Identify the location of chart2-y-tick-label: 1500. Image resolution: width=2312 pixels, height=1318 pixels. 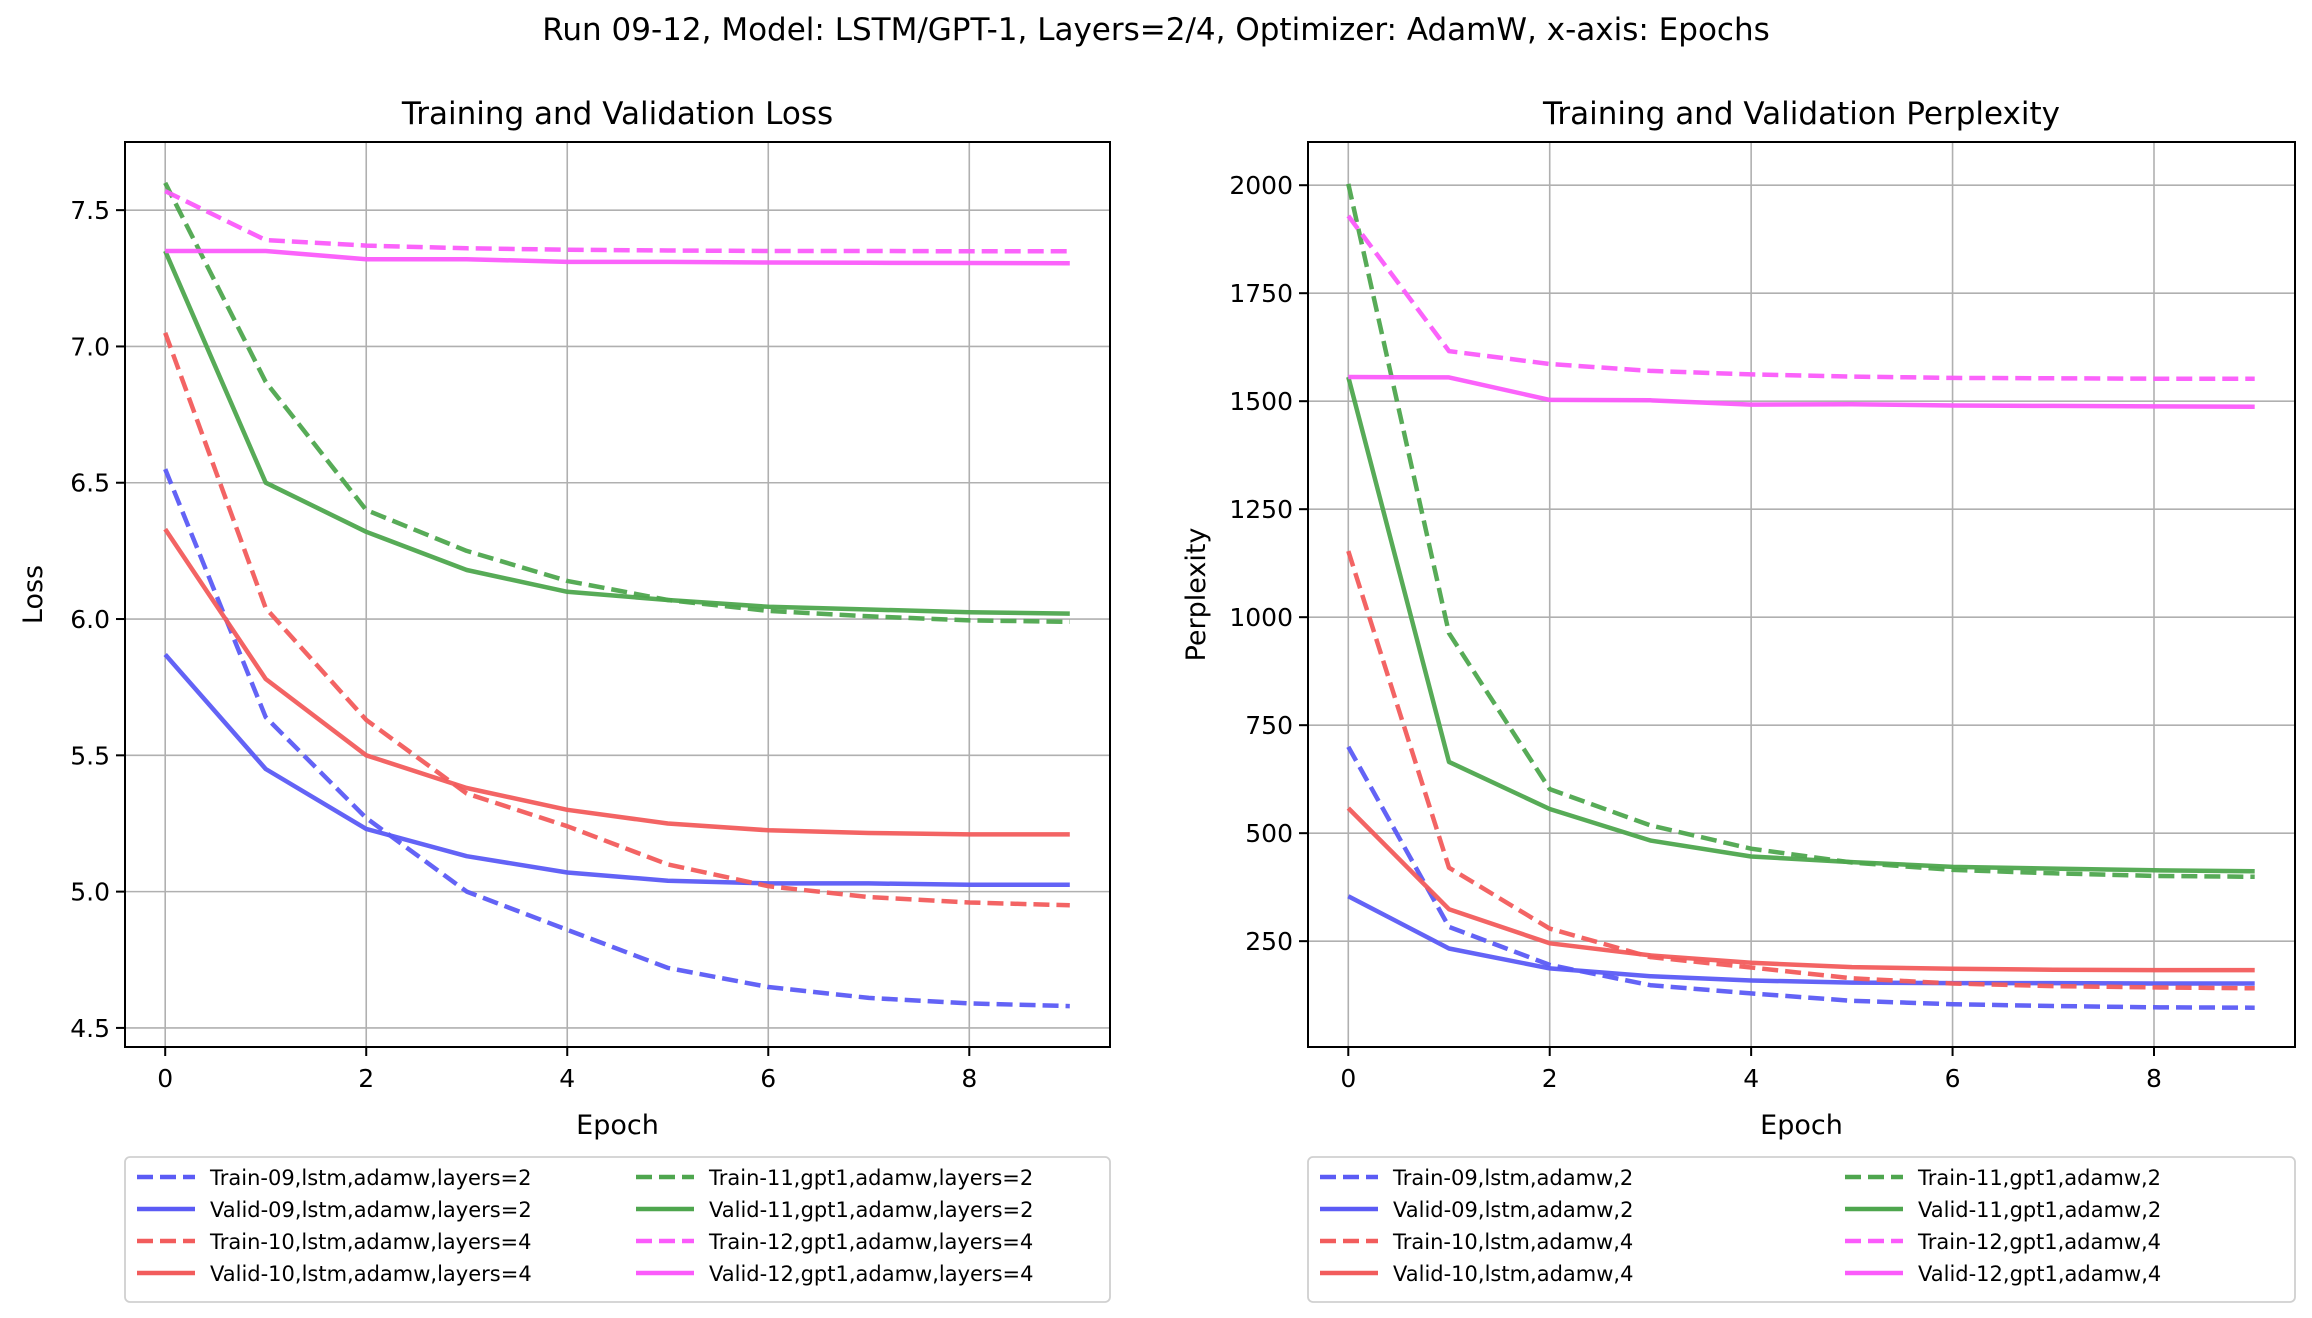
(1261, 401).